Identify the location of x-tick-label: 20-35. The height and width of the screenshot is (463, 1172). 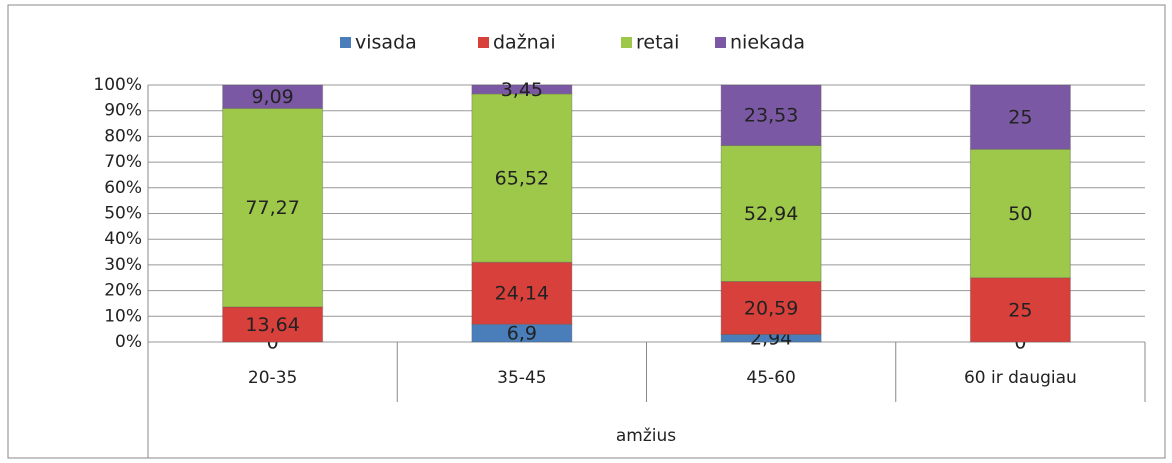
(272, 378).